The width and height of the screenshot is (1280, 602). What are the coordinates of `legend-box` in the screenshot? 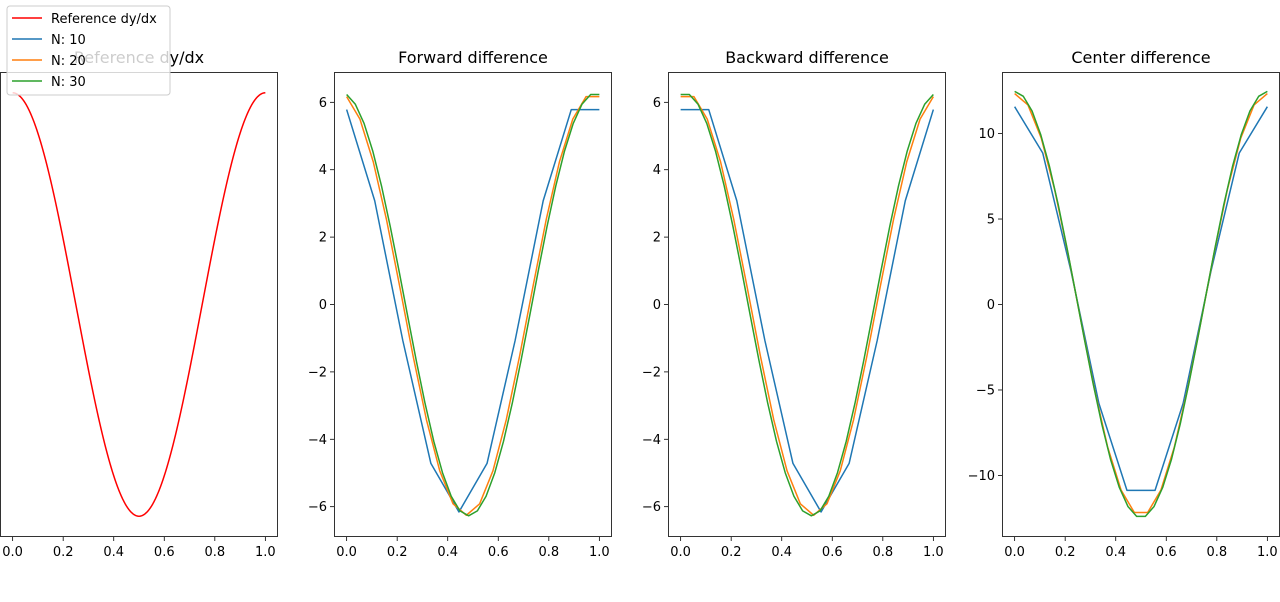 It's located at (88, 50).